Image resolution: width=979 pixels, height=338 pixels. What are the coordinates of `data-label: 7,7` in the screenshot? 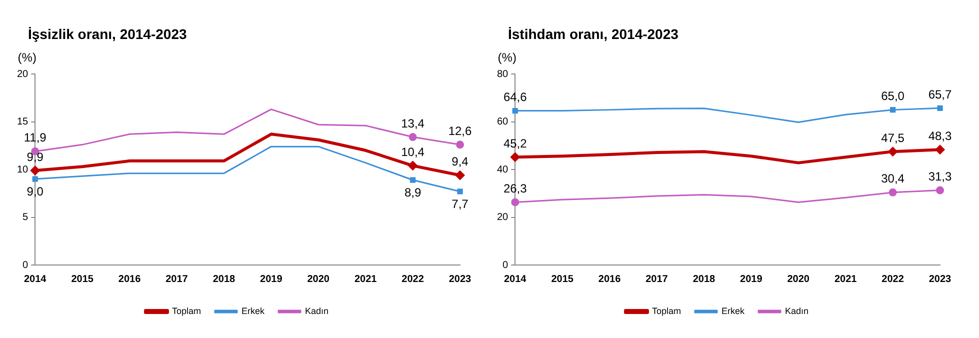 It's located at (460, 203).